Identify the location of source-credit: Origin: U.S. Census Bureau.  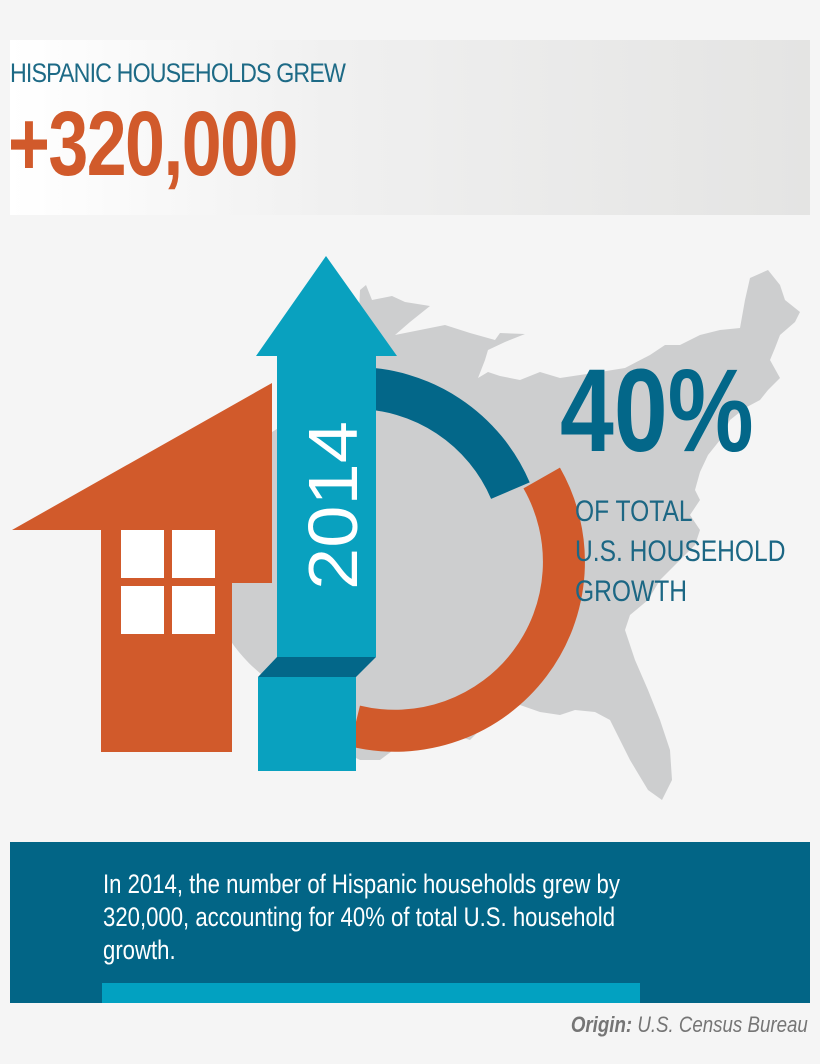
(689, 1025).